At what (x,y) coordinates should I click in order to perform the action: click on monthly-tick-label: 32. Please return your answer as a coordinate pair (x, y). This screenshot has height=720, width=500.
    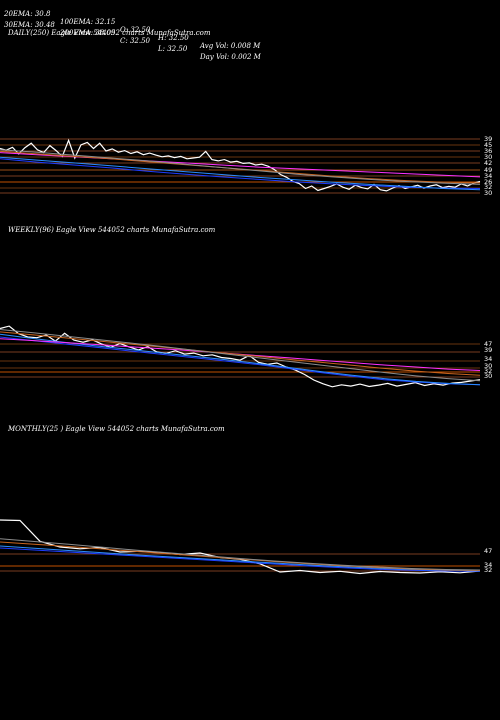
    Looking at the image, I should click on (488, 570).